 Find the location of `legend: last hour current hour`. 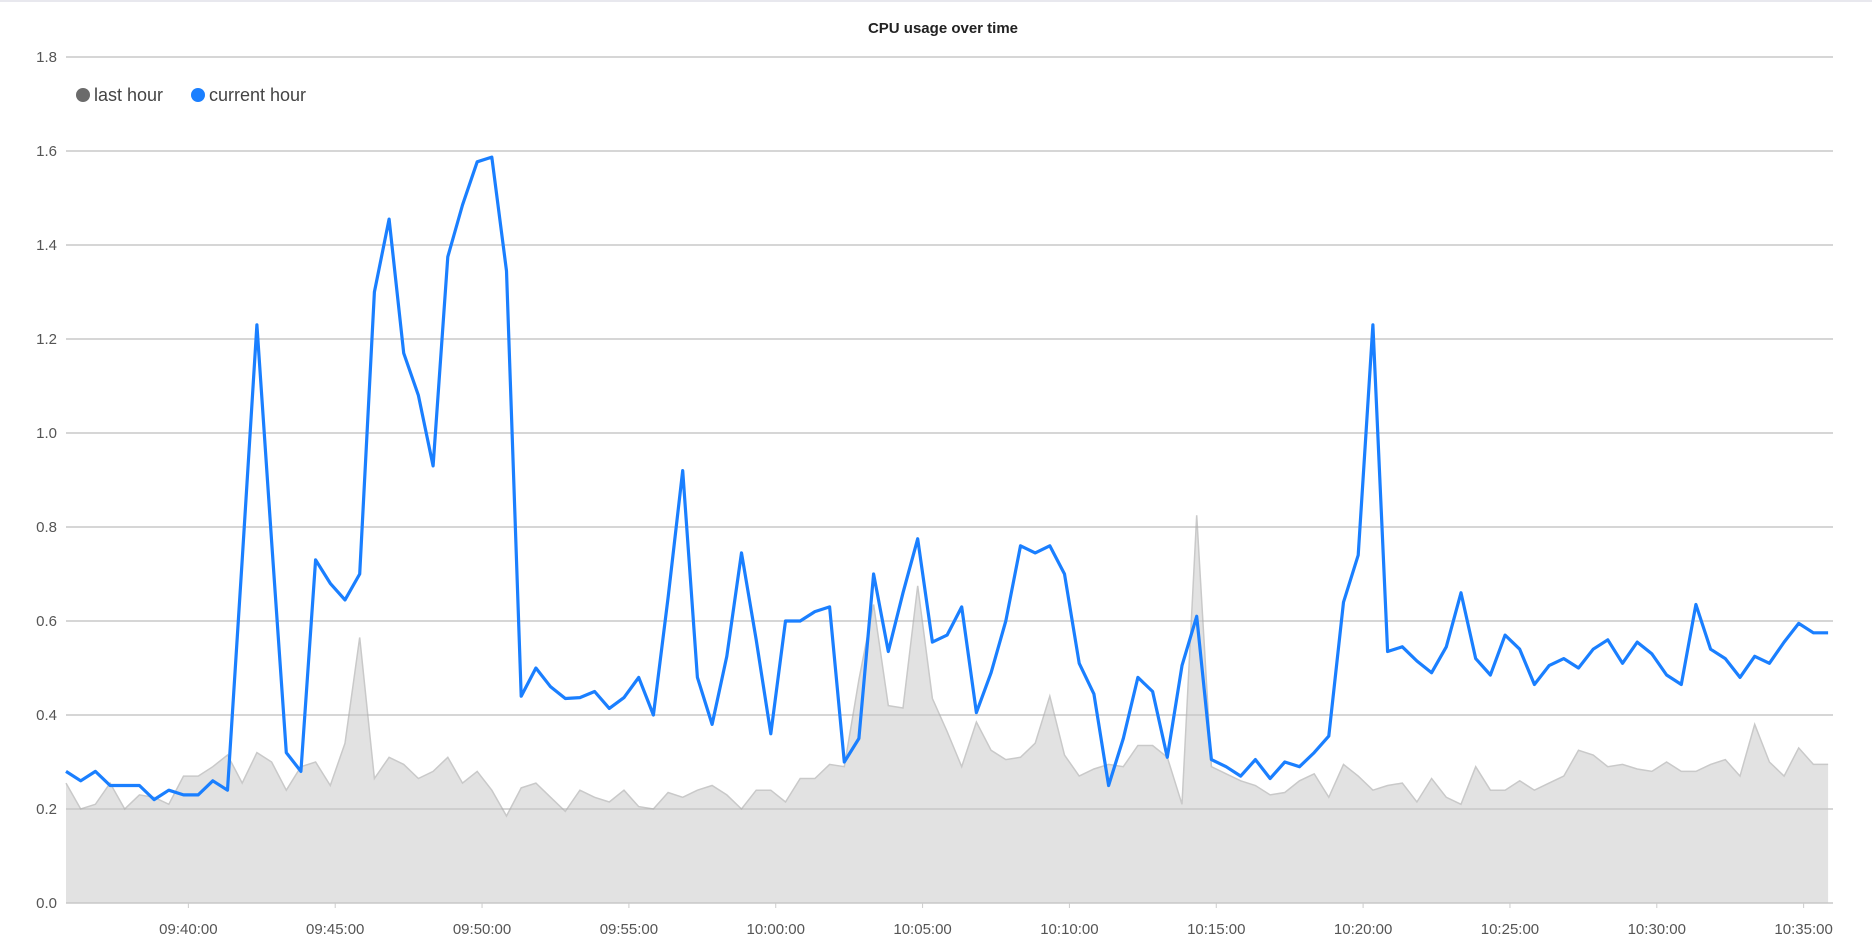

legend: last hour current hour is located at coordinates (191, 95).